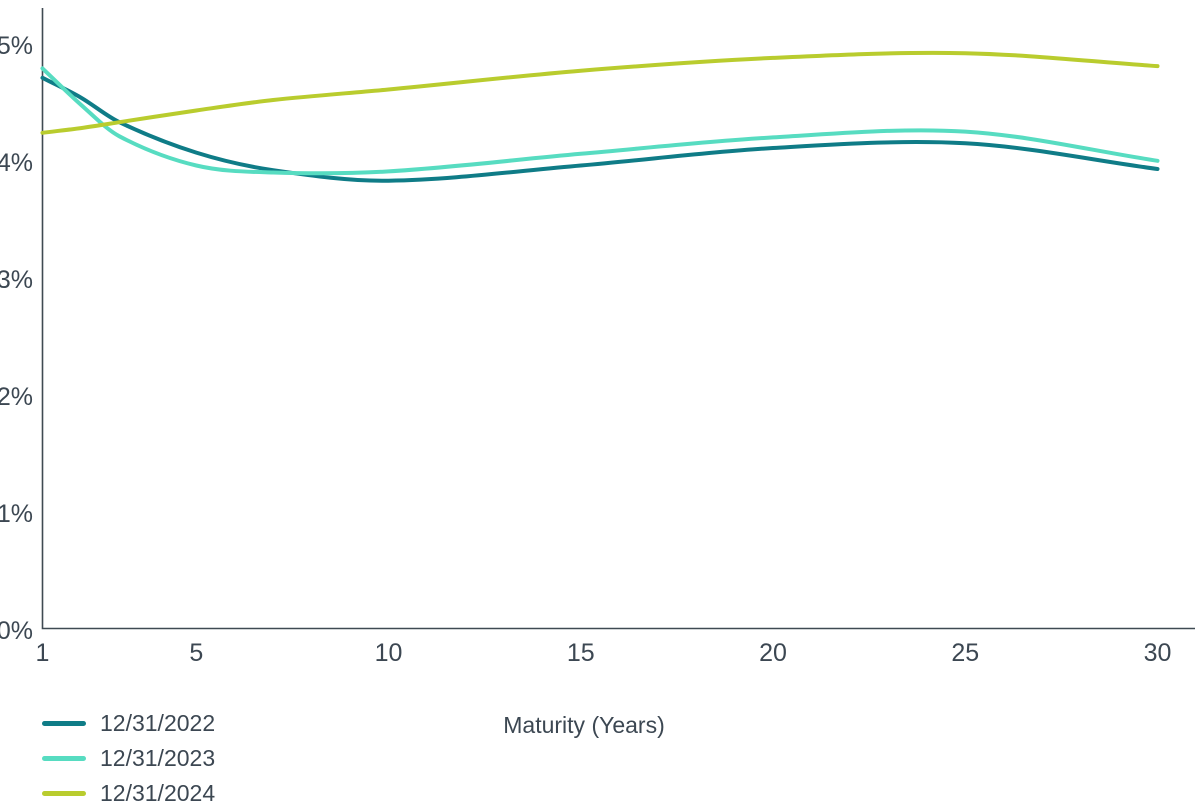  What do you see at coordinates (1158, 653) in the screenshot?
I see `x-tick-label: 30` at bounding box center [1158, 653].